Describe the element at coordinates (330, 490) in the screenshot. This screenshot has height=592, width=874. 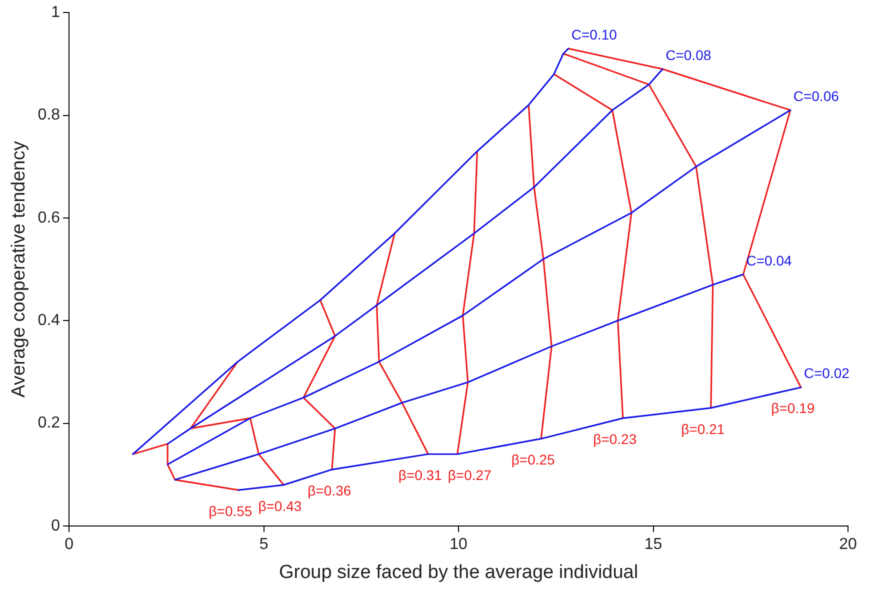
I see `series-label: β=0.36` at that location.